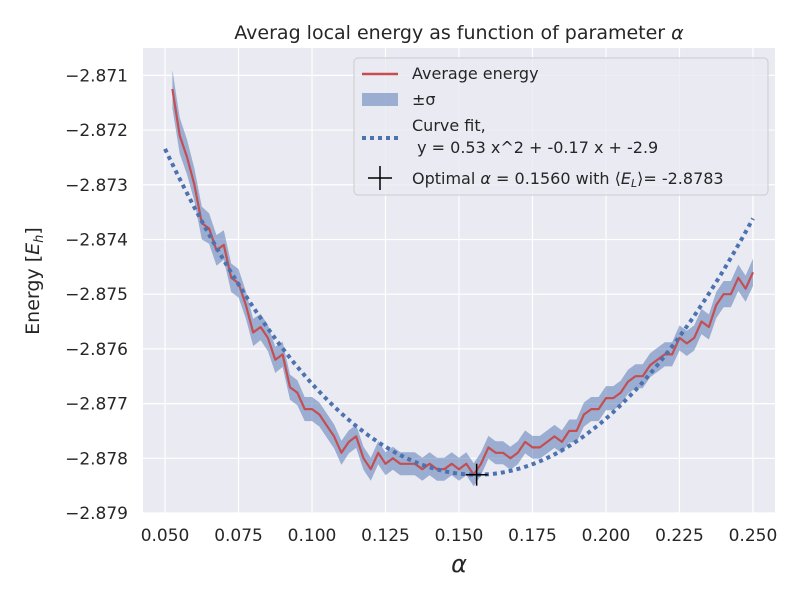  I want to click on x-tick-label: 0.050, so click(165, 536).